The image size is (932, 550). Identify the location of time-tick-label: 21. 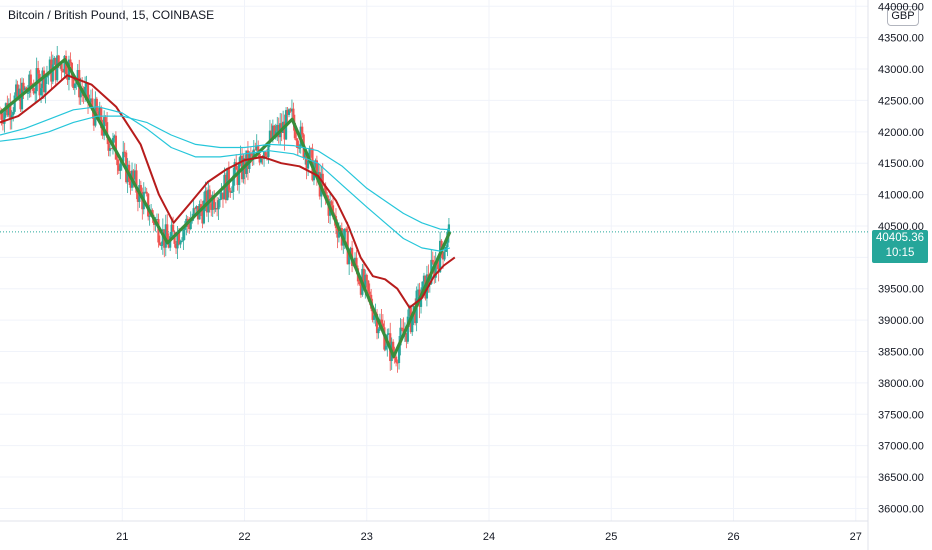
(122, 537).